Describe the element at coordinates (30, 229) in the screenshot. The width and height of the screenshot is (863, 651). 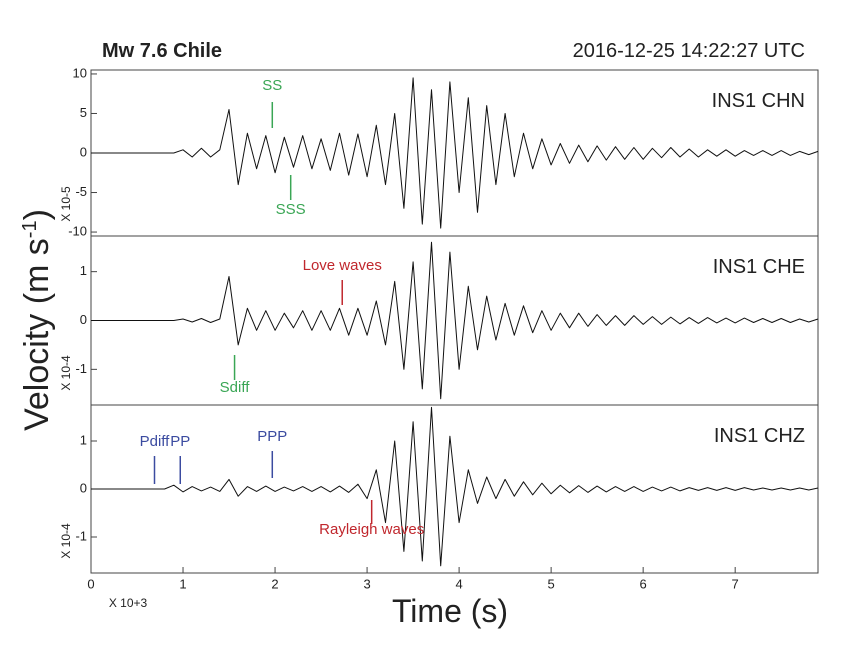
I see `y-label-superscript: -1` at that location.